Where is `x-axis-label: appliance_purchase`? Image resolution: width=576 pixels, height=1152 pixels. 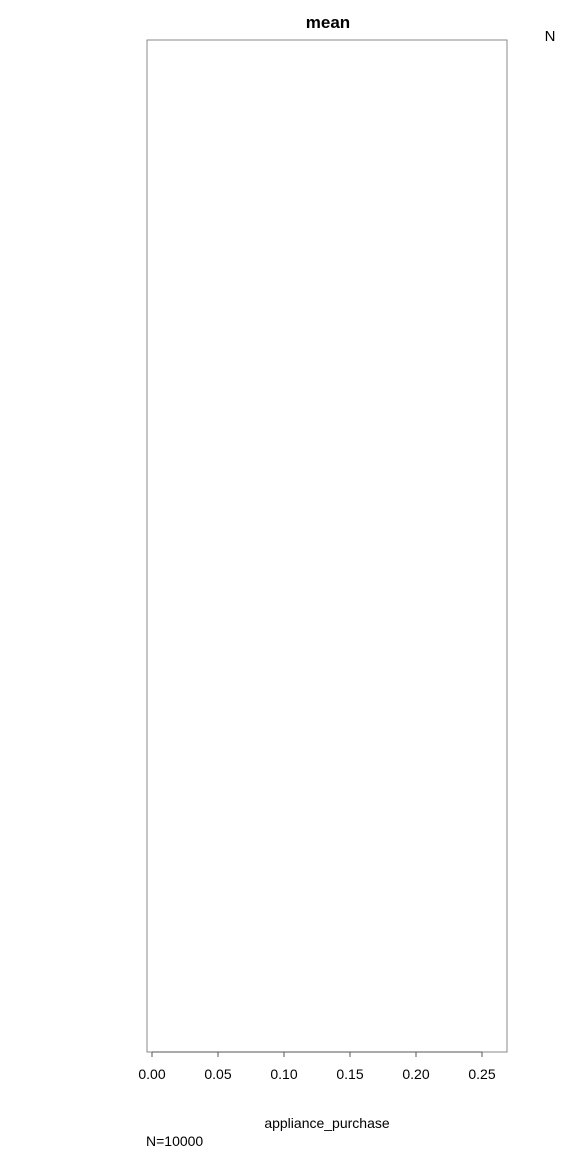 x-axis-label: appliance_purchase is located at coordinates (327, 1123).